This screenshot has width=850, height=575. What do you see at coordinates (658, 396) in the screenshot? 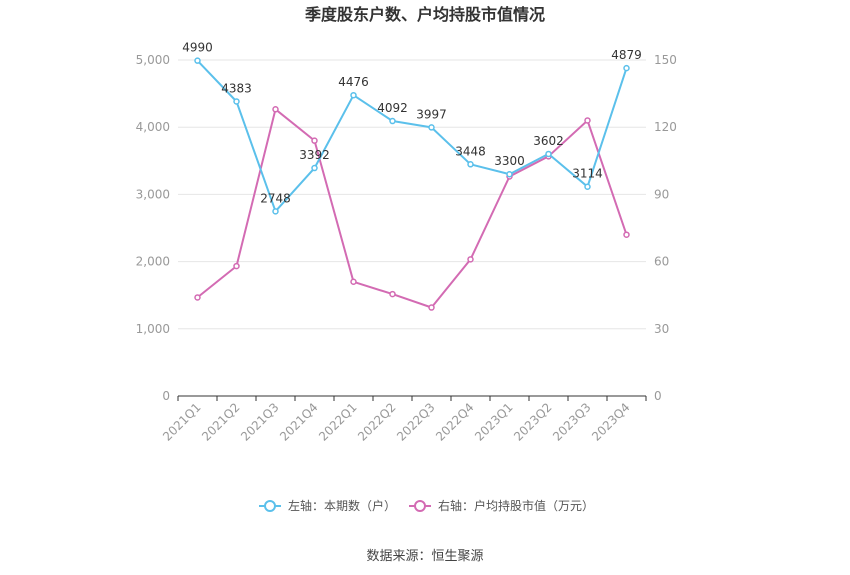
I see `right-axis-tick-label: 0` at bounding box center [658, 396].